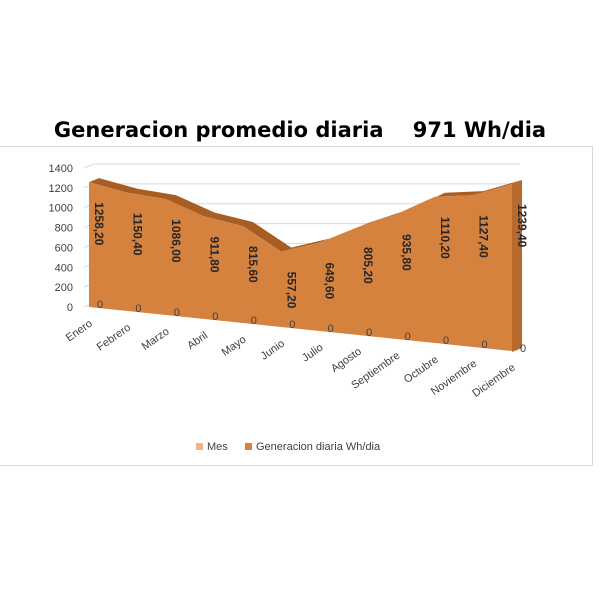  I want to click on y-tick-label: 1000, so click(61, 209).